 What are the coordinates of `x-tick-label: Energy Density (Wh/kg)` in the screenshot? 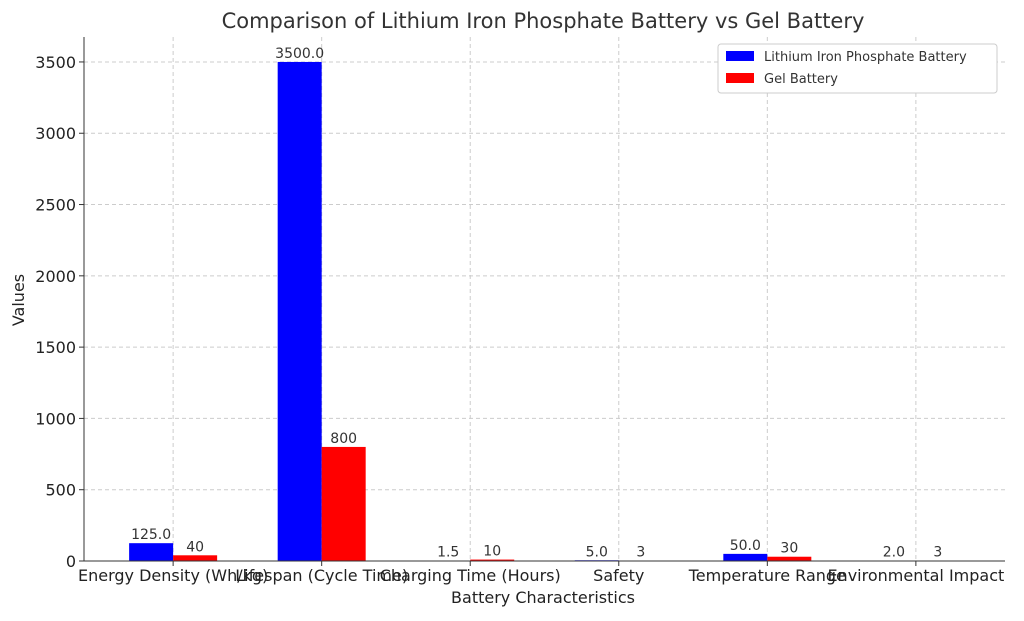 It's located at (173, 575).